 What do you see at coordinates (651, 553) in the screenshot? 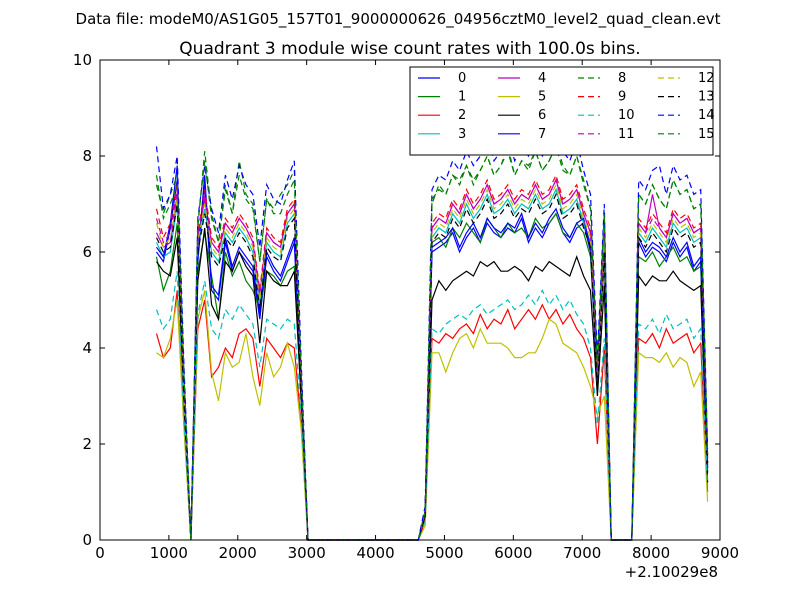
I see `x-tick-label: 8000` at bounding box center [651, 553].